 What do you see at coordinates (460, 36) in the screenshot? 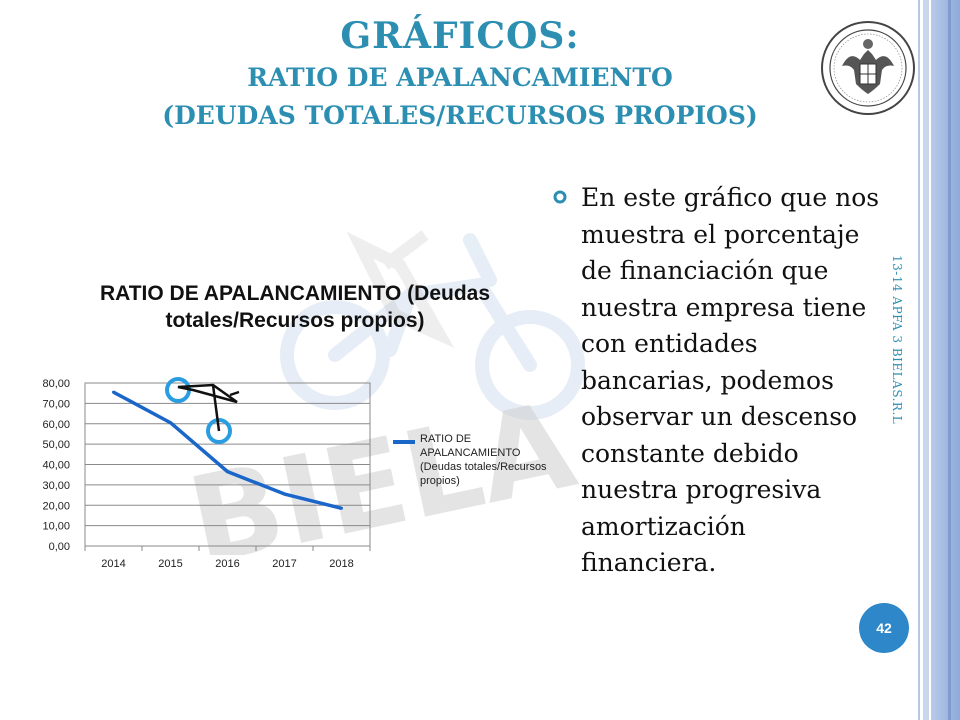
I see `title-line-1: GRÁFICOS:` at bounding box center [460, 36].